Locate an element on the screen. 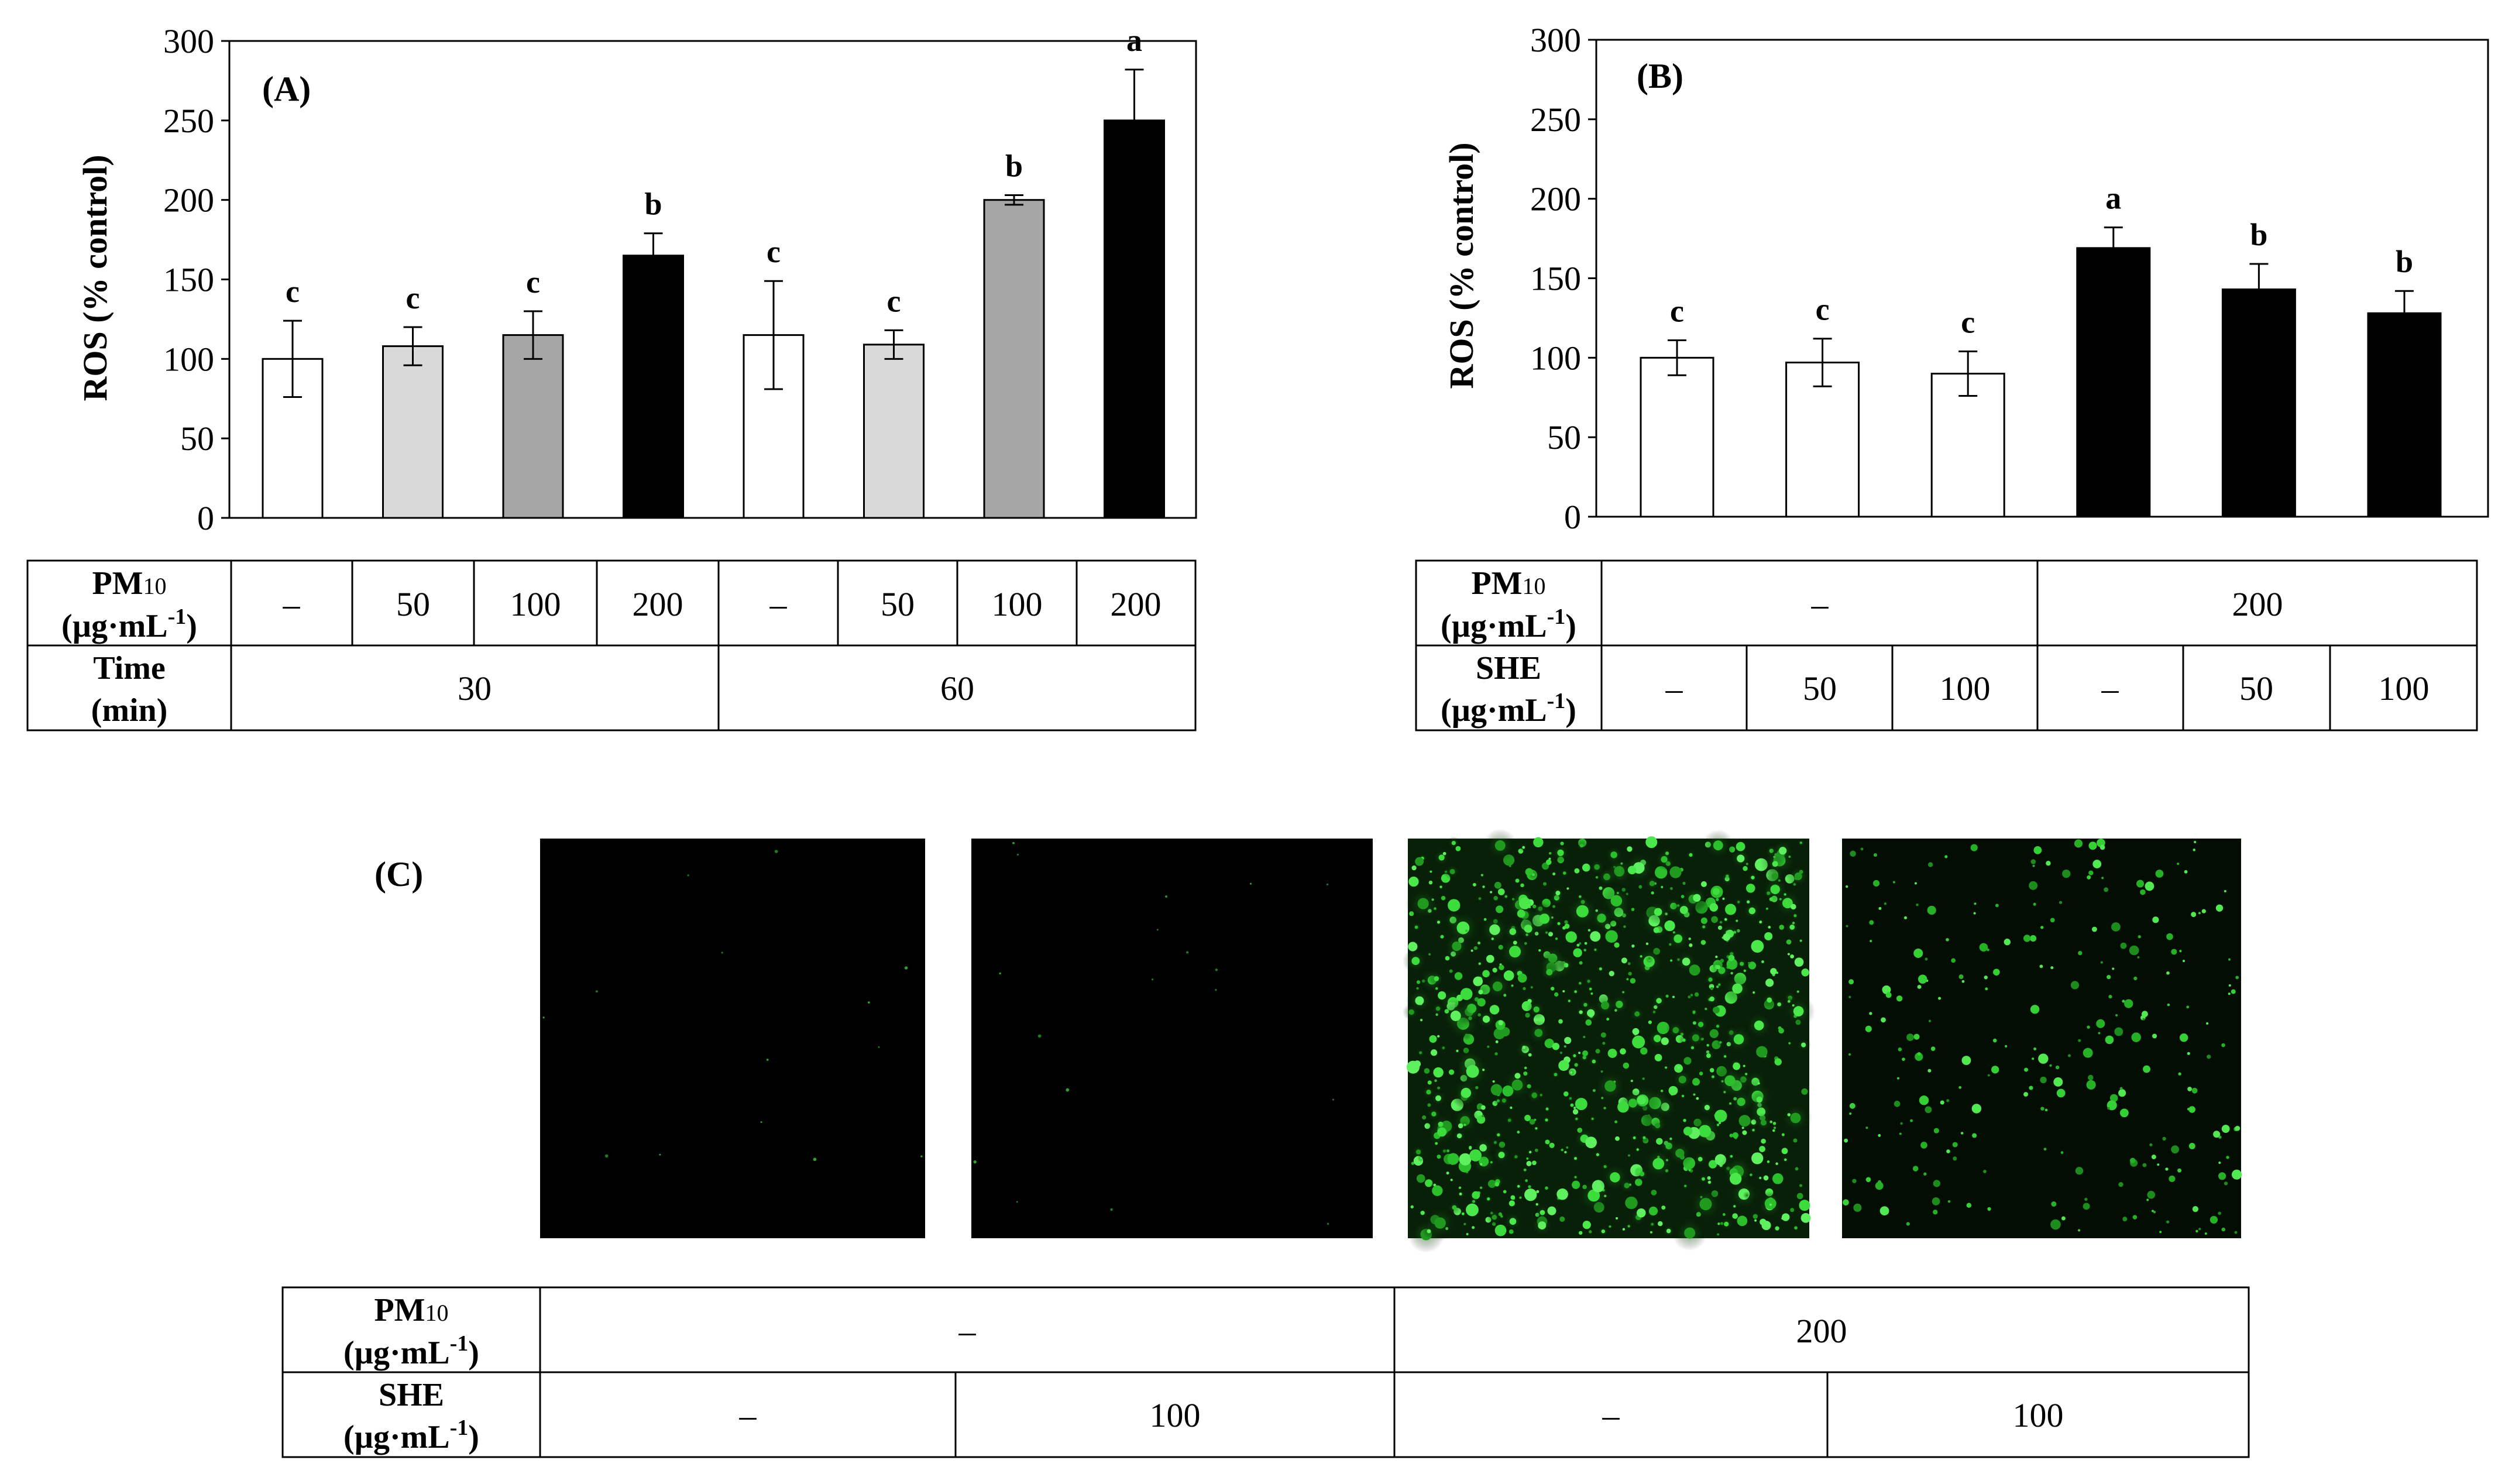  panel-a-y-tick-label: 150 is located at coordinates (188, 280).